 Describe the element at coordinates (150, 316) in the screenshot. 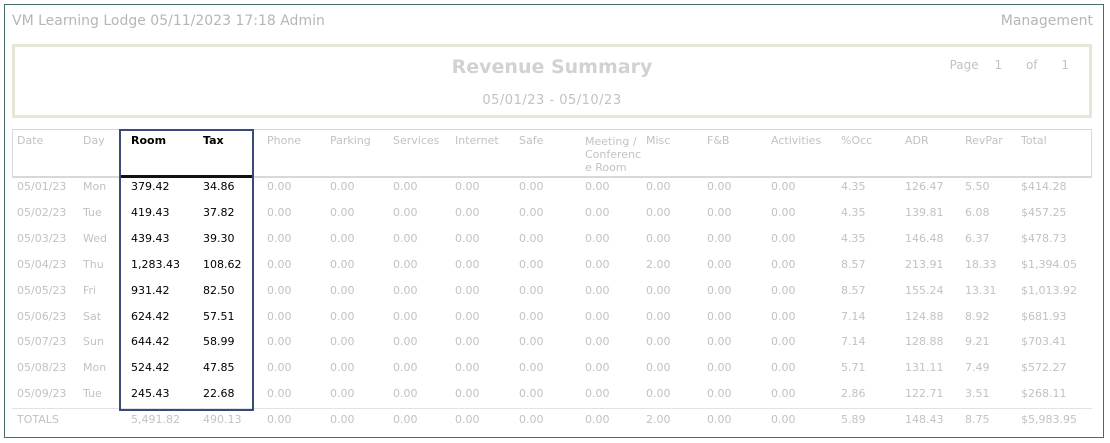

I see `cell-room: 624.42` at that location.